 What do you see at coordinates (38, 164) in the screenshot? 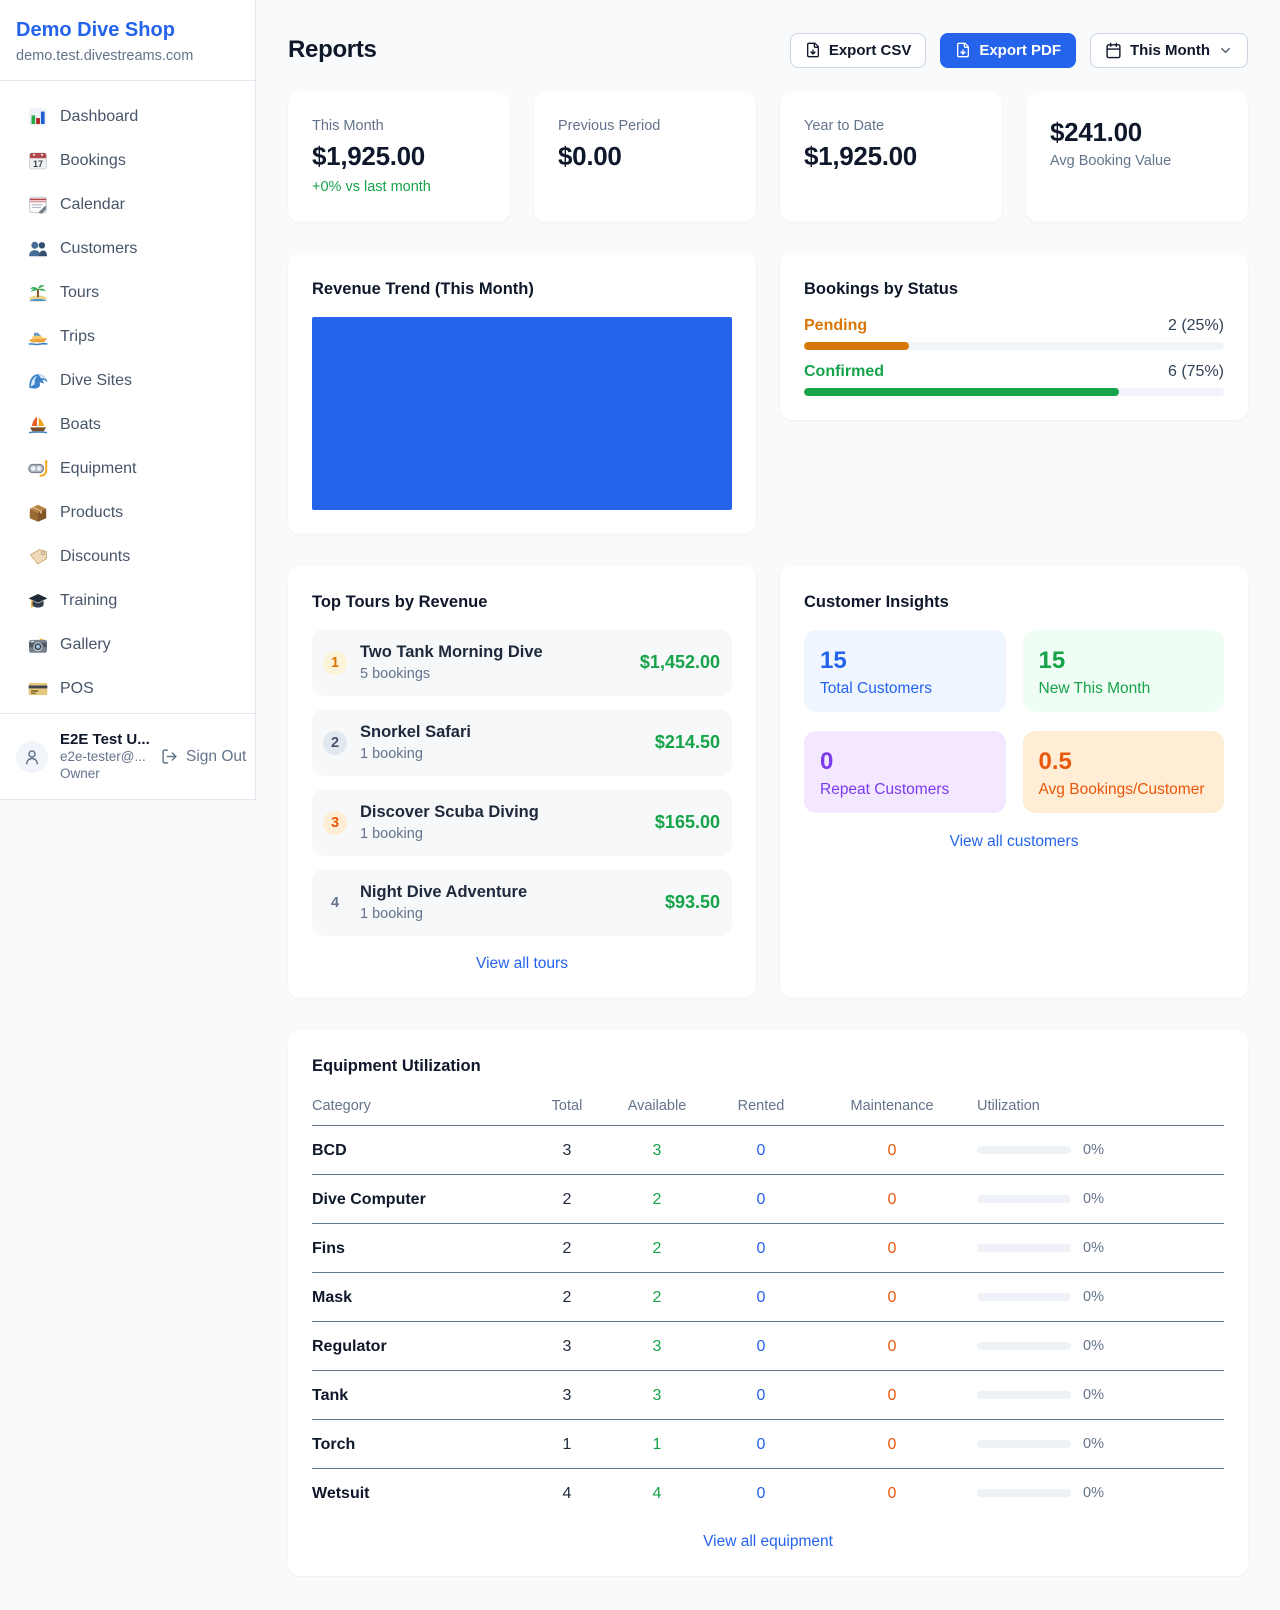
I see `svg-text: 17` at bounding box center [38, 164].